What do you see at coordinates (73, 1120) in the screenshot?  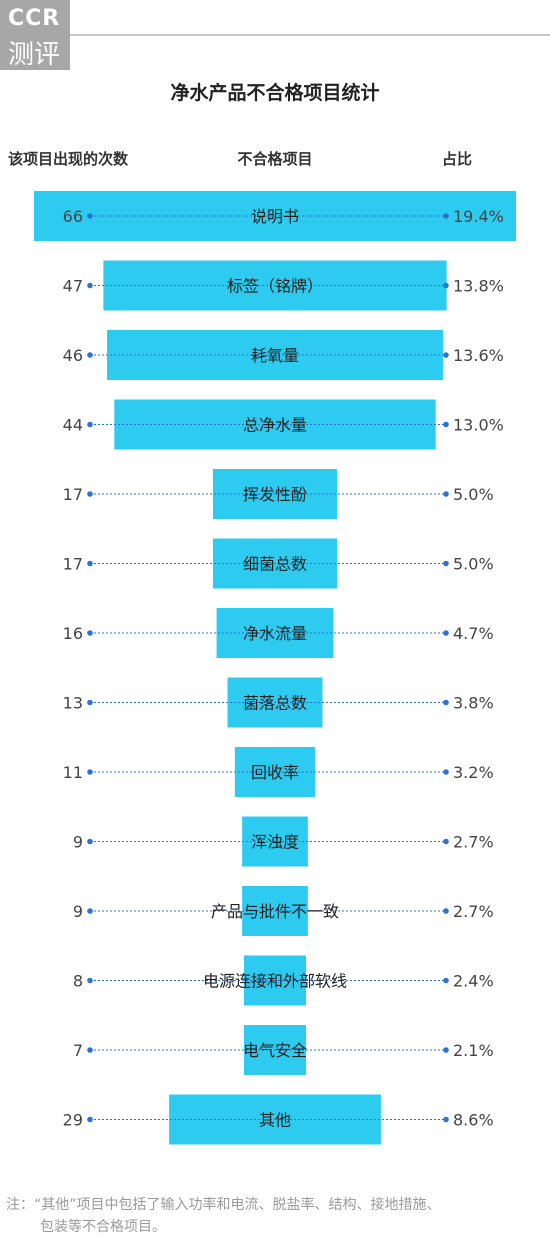 I see `count-label: 29` at bounding box center [73, 1120].